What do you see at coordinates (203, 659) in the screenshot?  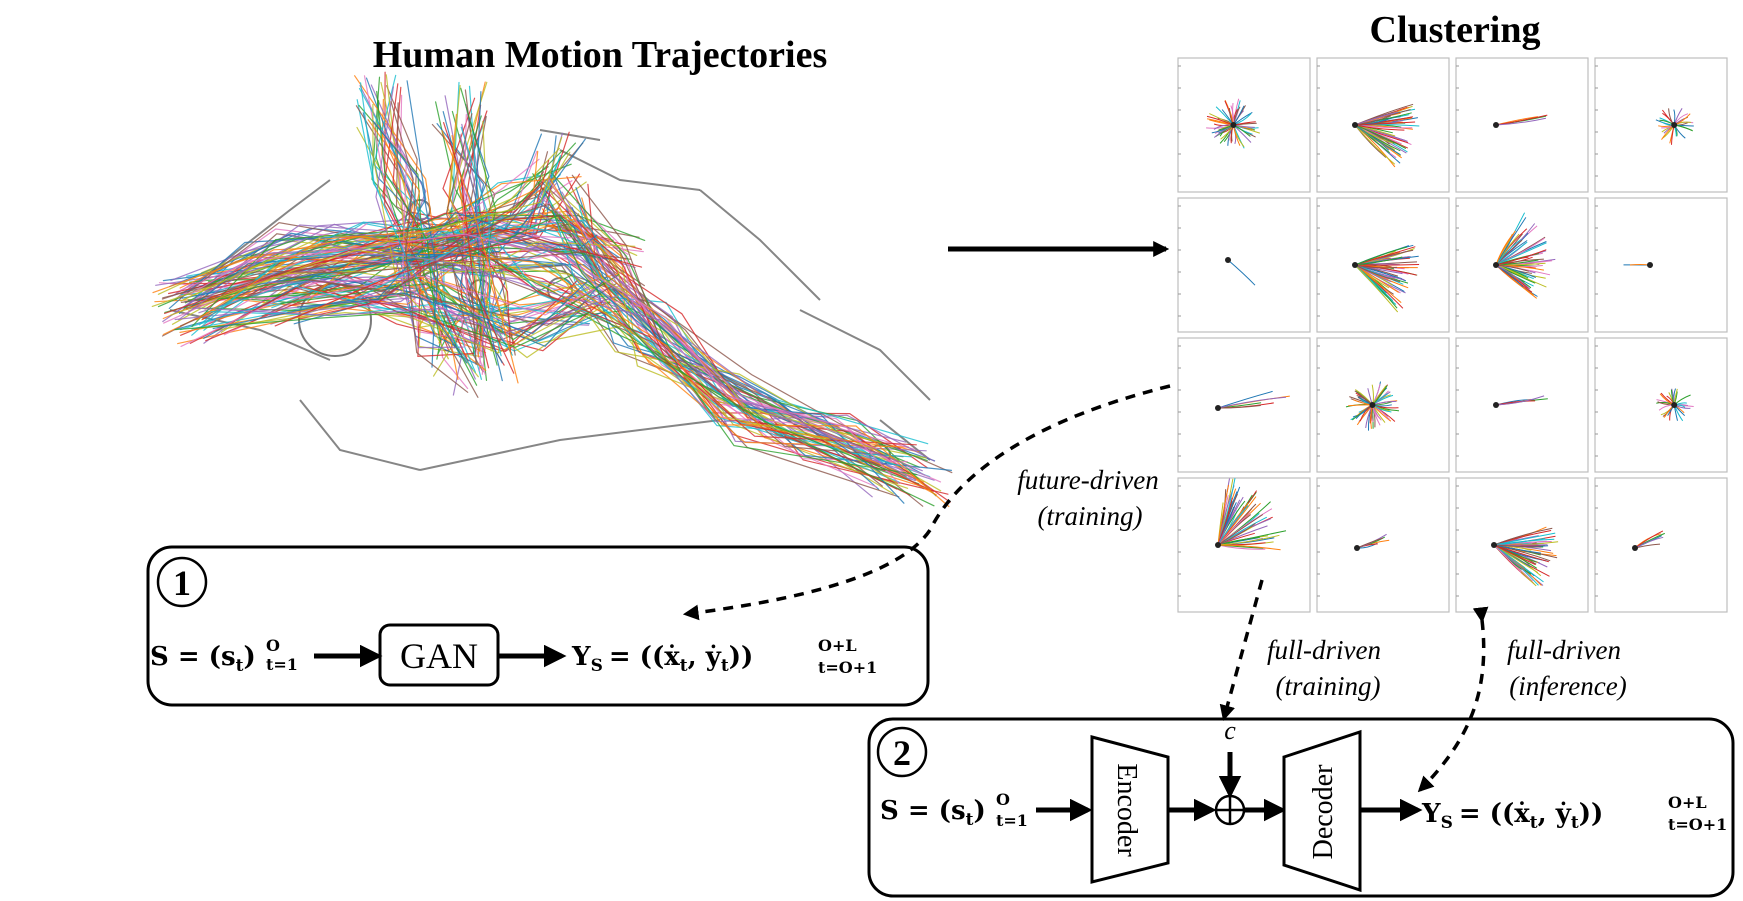 I see `panel-1-input: S = (st)` at bounding box center [203, 659].